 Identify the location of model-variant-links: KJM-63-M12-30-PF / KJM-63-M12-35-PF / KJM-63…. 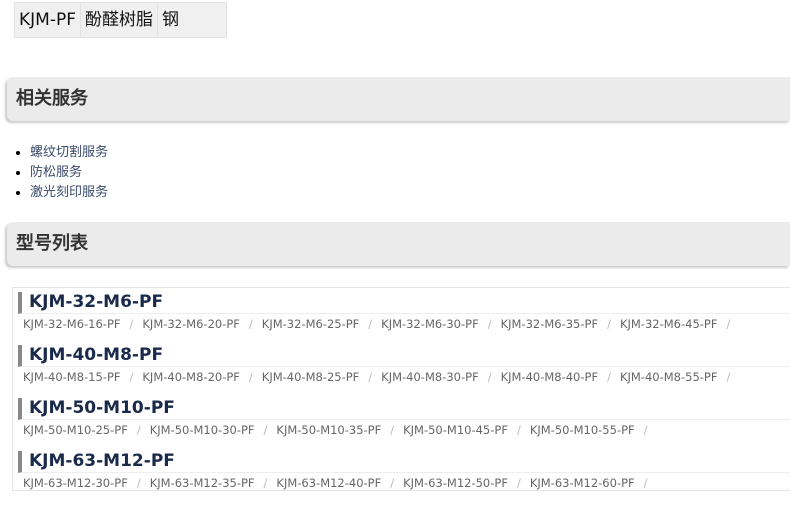
(406, 483).